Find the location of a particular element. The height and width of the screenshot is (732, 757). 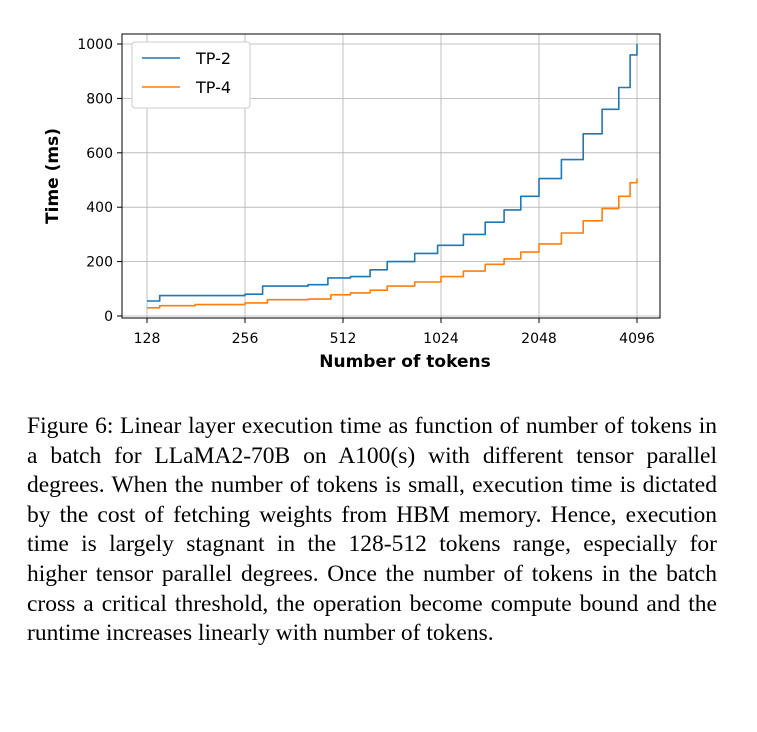

x-tick-label: 128 is located at coordinates (147, 339).